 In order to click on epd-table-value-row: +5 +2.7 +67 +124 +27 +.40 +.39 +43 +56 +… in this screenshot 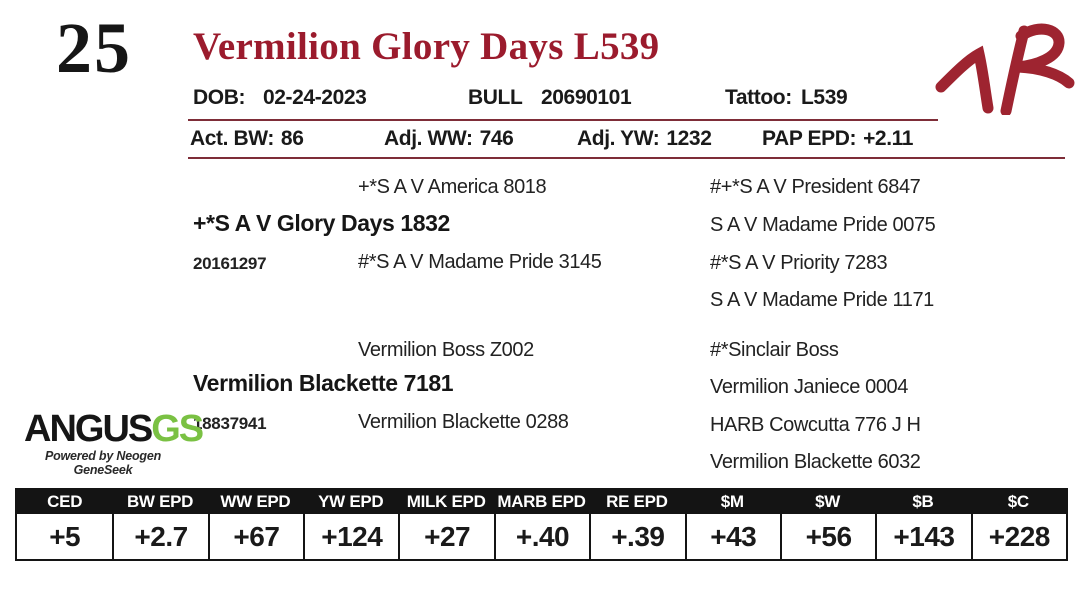, I will do `click(541, 536)`.